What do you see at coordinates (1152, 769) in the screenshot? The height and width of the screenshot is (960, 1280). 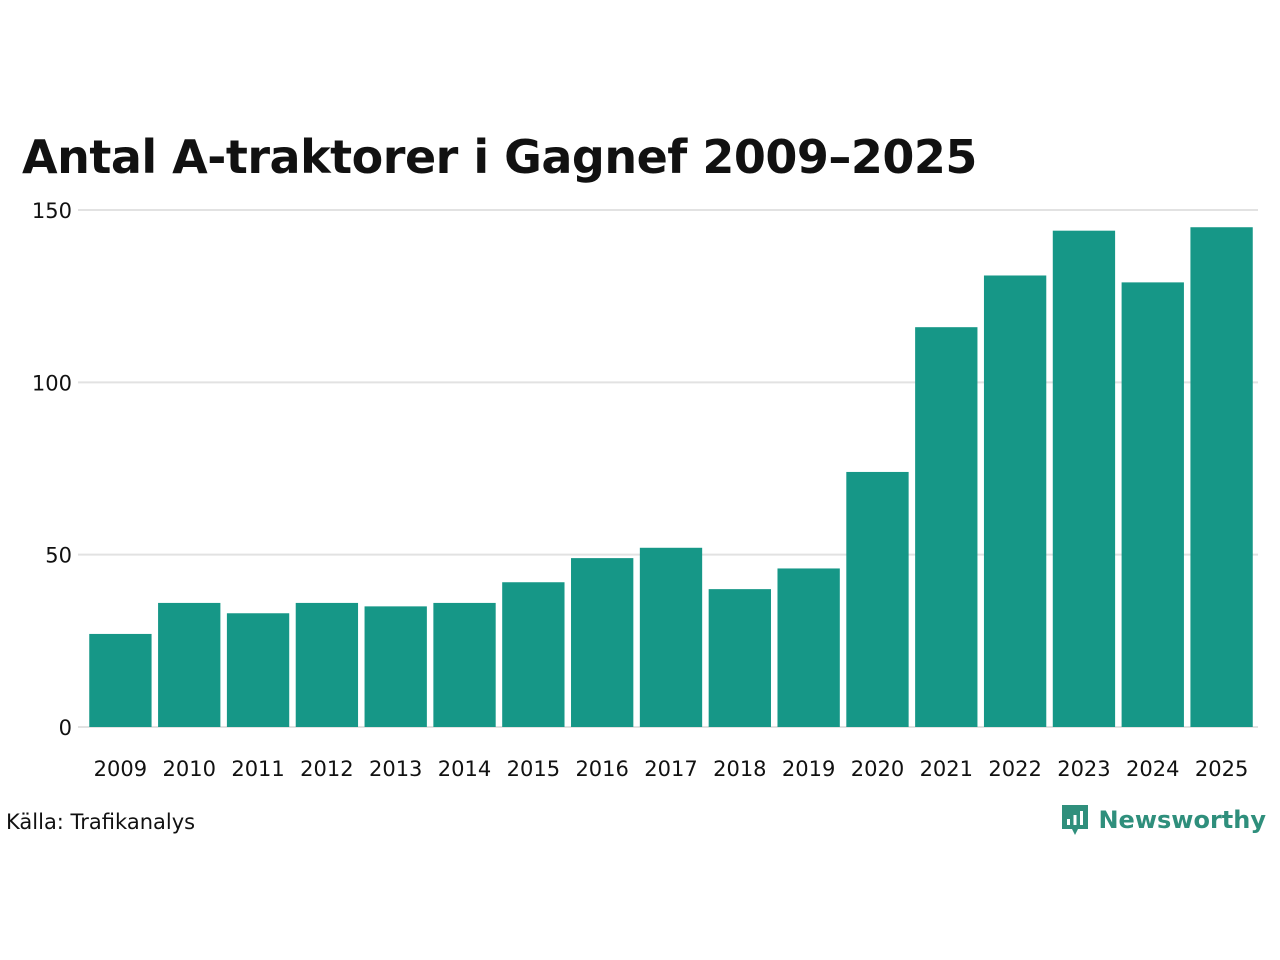 I see `x-tick-label-2024: 2024` at bounding box center [1152, 769].